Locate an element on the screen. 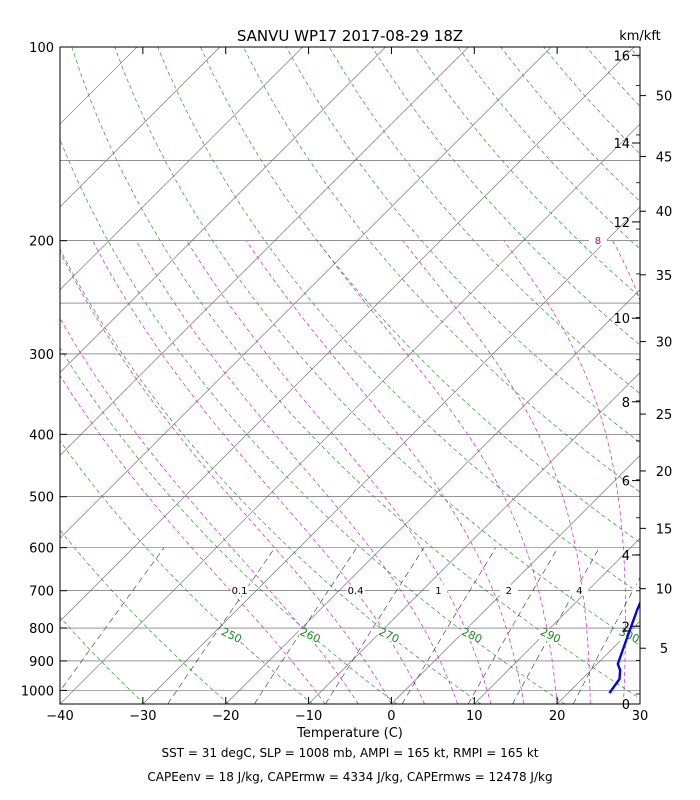 Image resolution: width=700 pixels, height=800 pixels. mixing-ratio-label: 0.1 is located at coordinates (240, 591).